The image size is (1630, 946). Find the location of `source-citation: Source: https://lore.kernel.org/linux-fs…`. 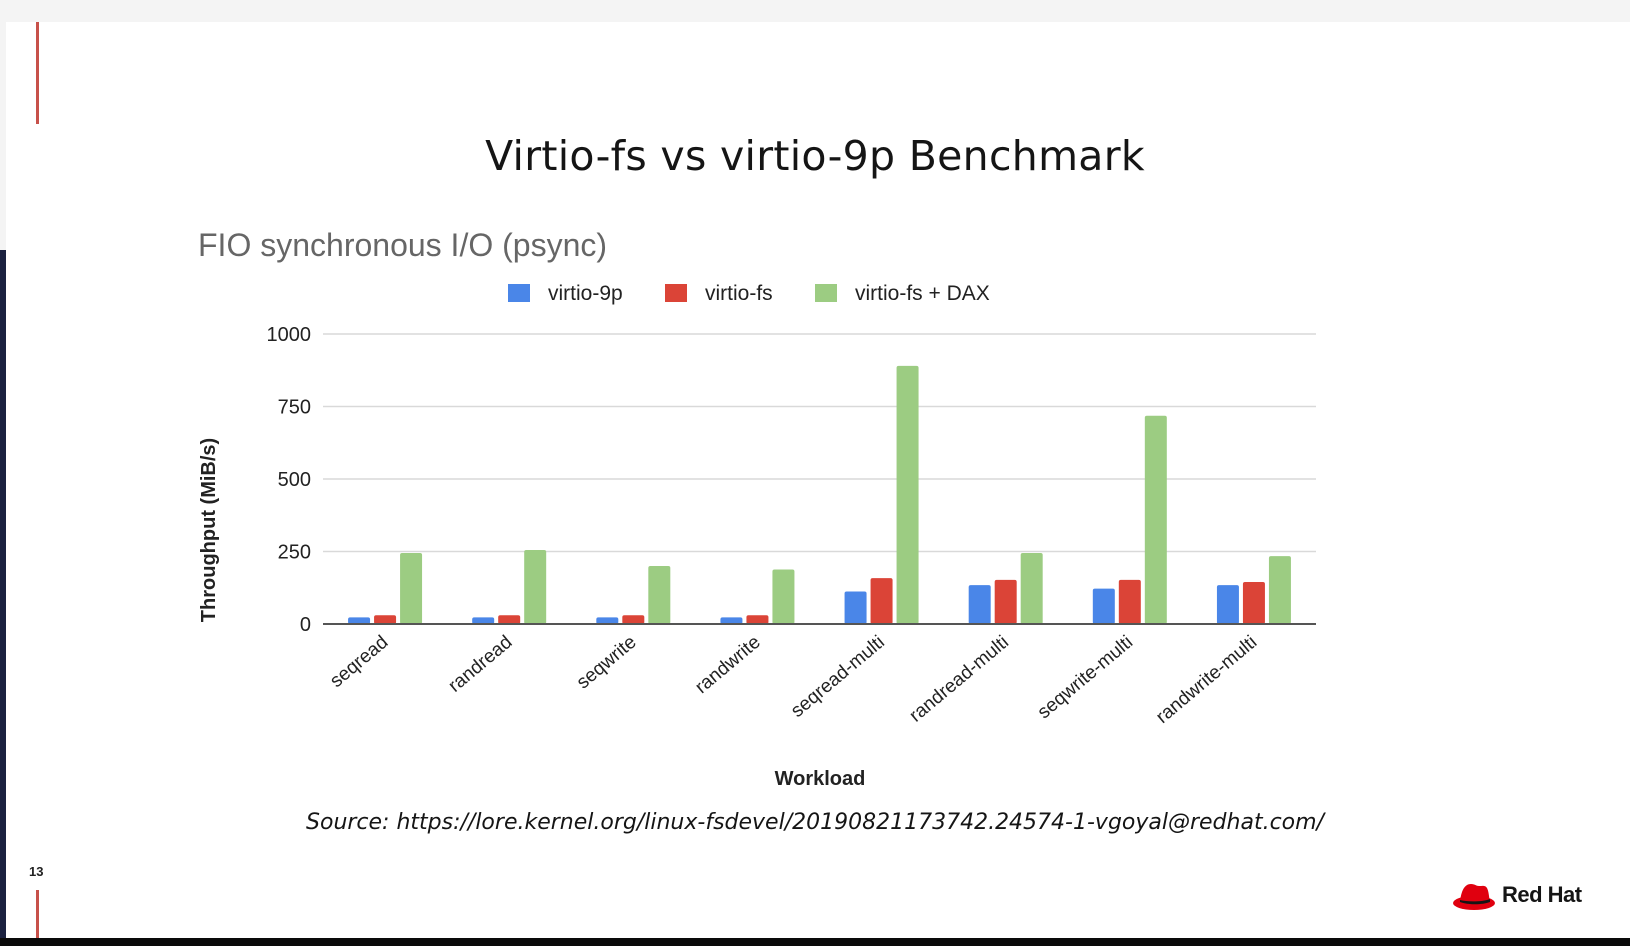

source-citation: Source: https://lore.kernel.org/linux-fs… is located at coordinates (815, 822).